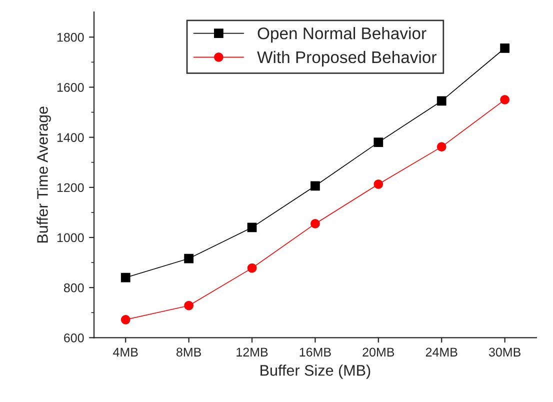 Image resolution: width=553 pixels, height=402 pixels. What do you see at coordinates (43, 174) in the screenshot?
I see `y-axis-title: Buffer Time Average` at bounding box center [43, 174].